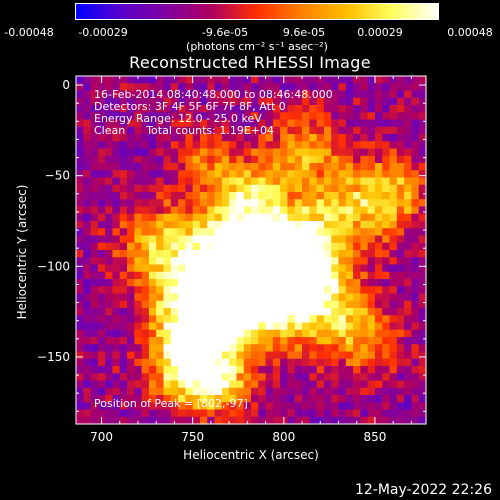 Image resolution: width=500 pixels, height=500 pixels. I want to click on time-range-label: 16-Feb-2014 08:40:48.000 to 08:46:48.000, so click(213, 94).